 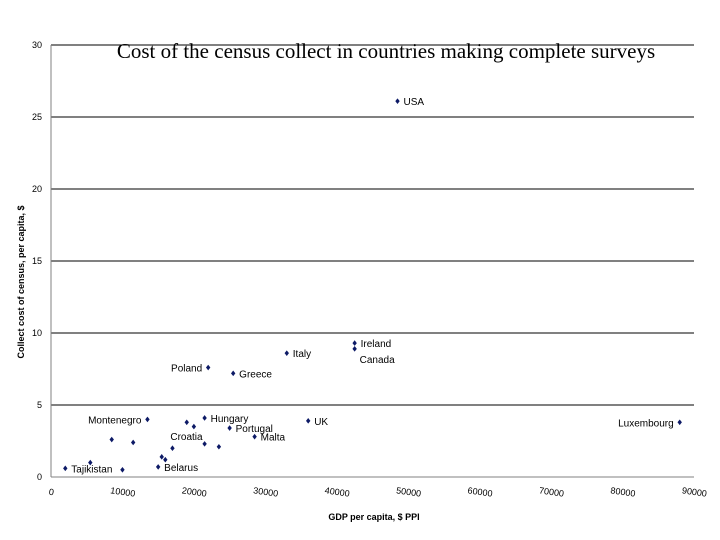 What do you see at coordinates (37, 189) in the screenshot?
I see `y-tick-label: 20` at bounding box center [37, 189].